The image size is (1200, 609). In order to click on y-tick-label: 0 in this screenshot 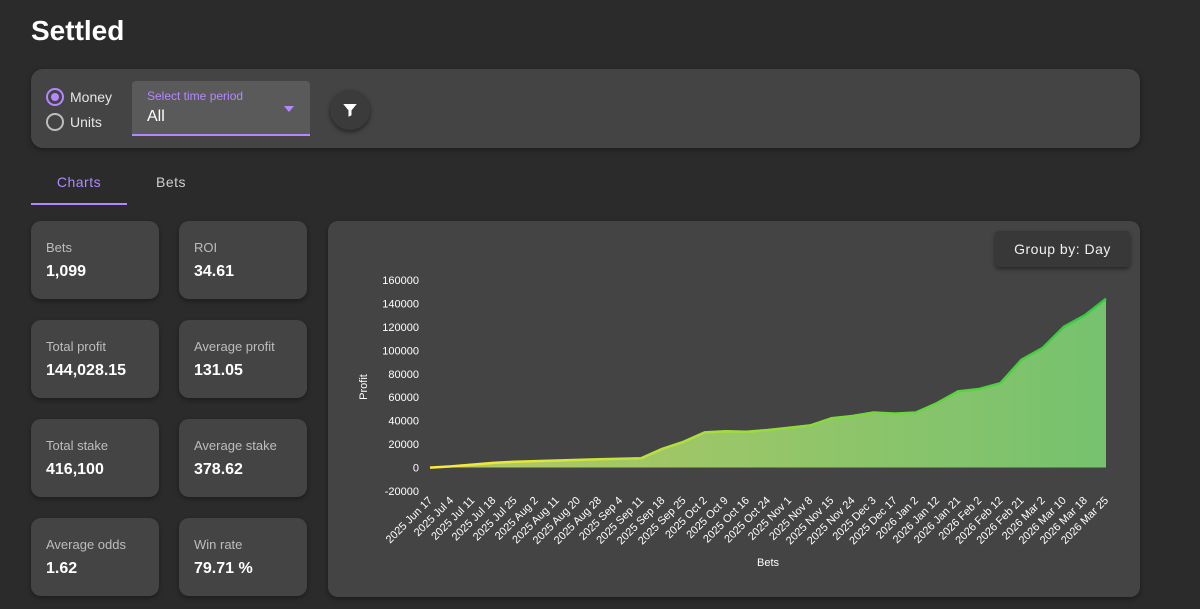, I will do `click(416, 469)`.